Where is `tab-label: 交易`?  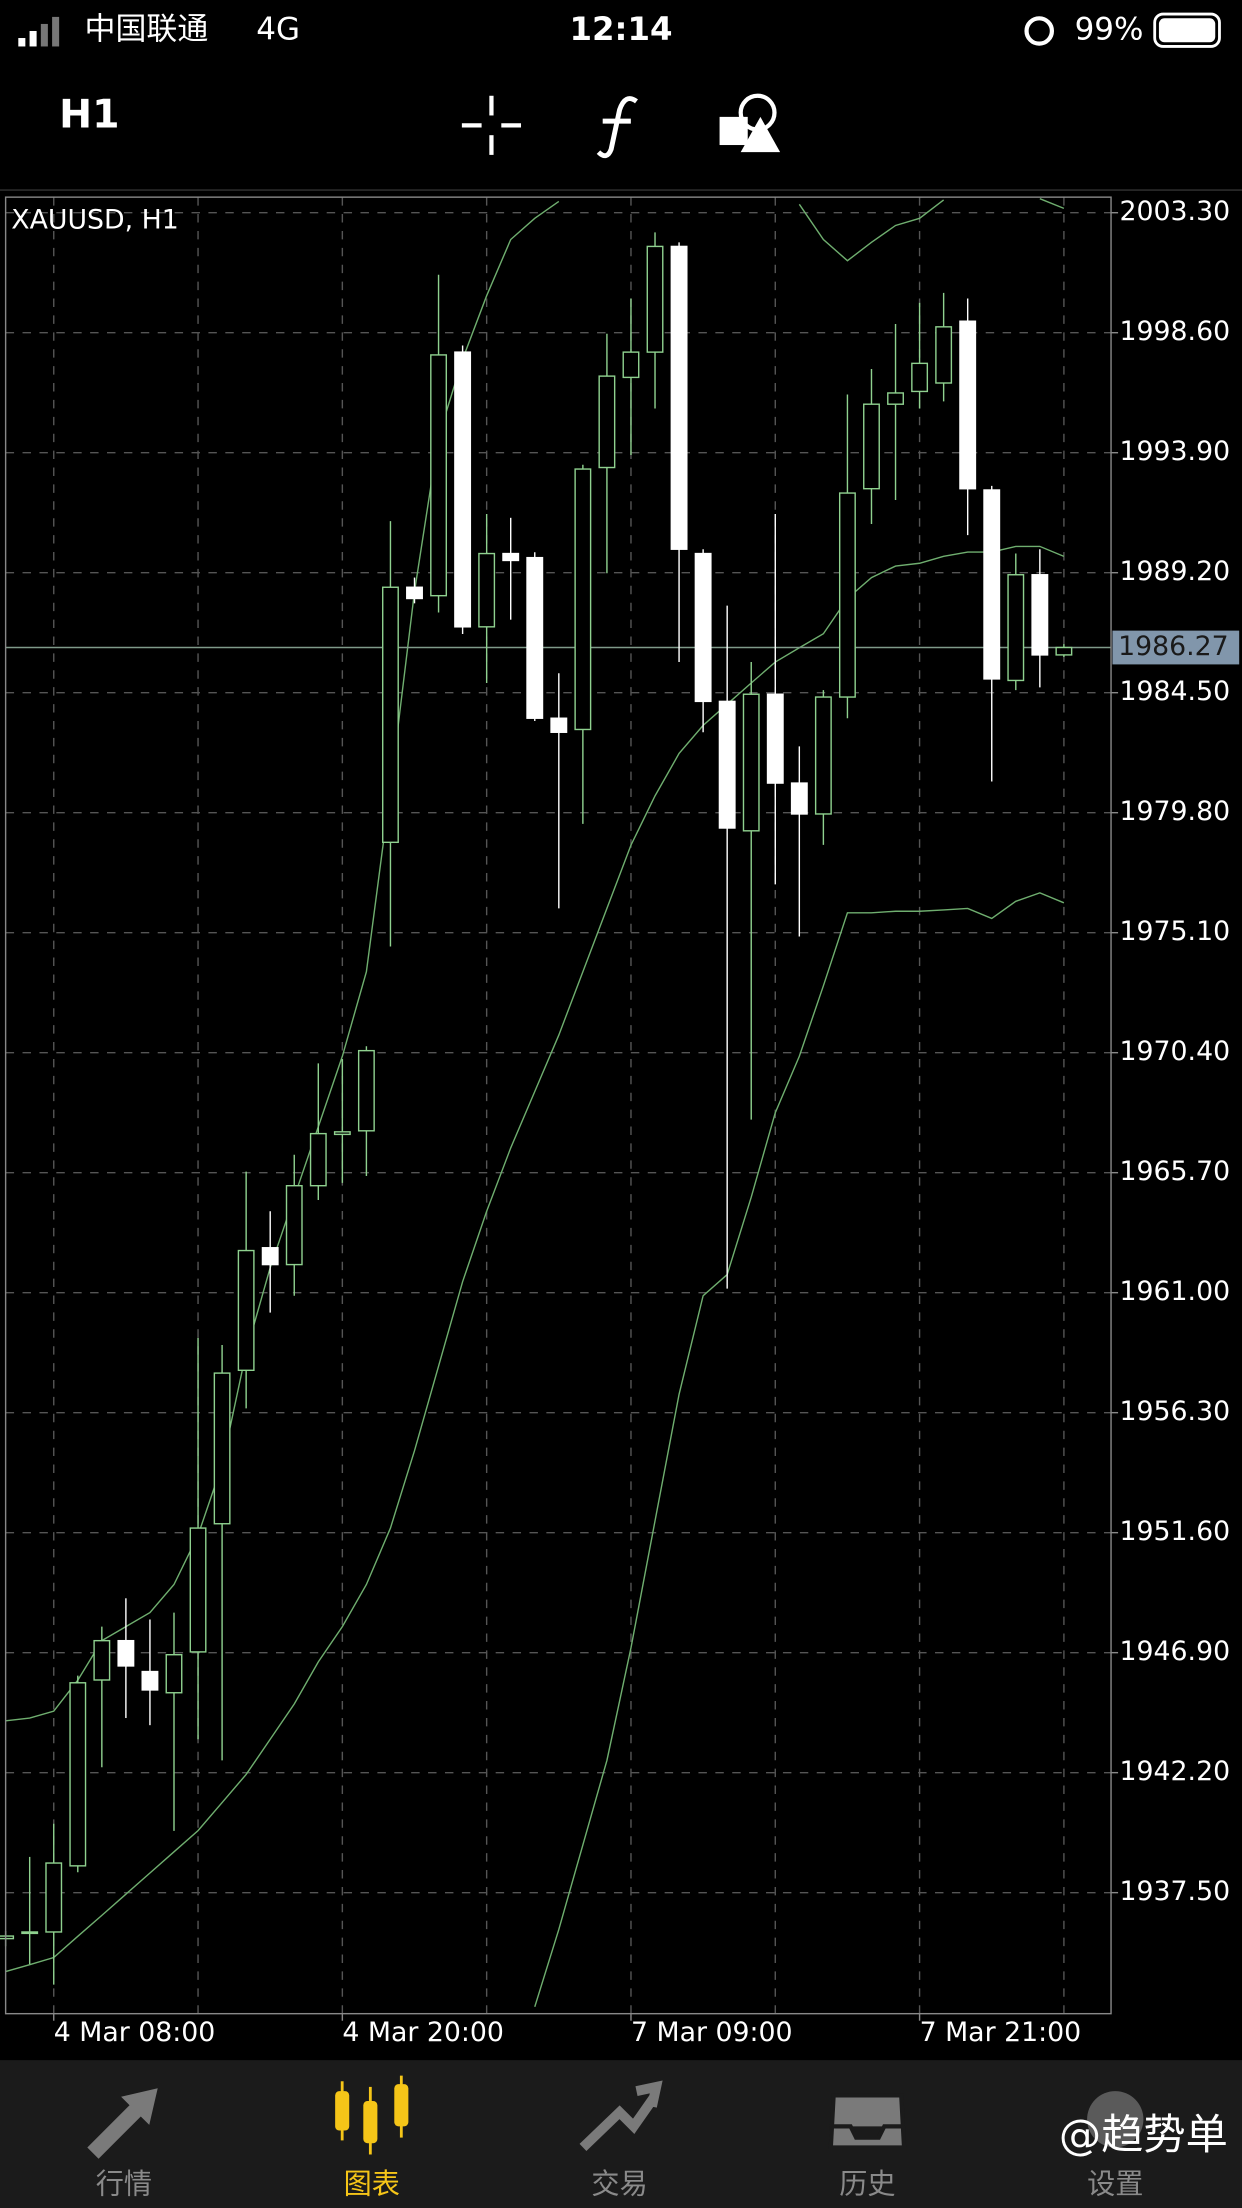
tab-label: 交易 is located at coordinates (619, 2183).